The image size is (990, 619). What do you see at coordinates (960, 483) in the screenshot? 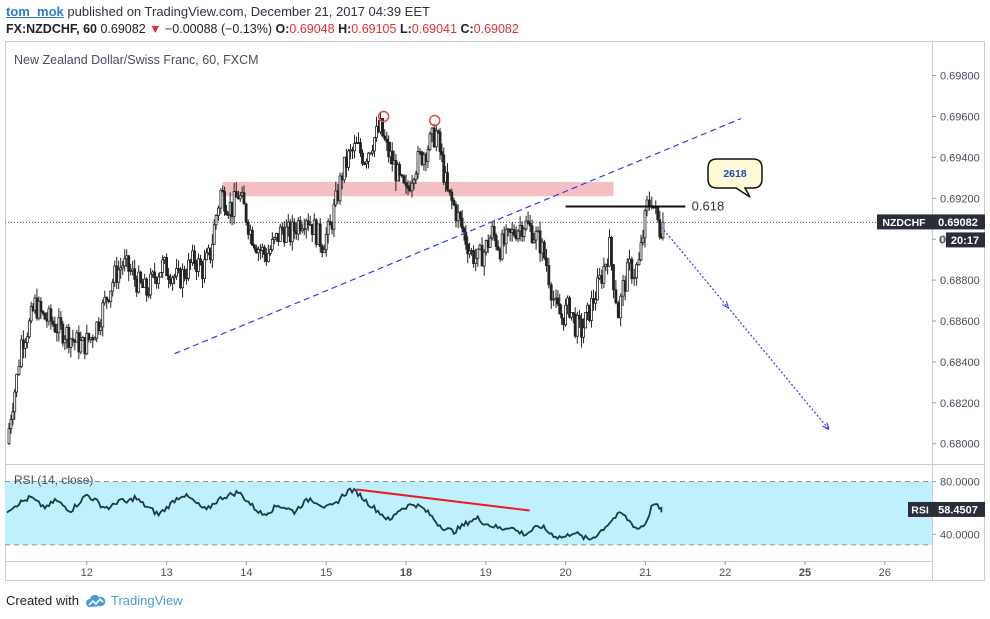
I see `rsi-tick-label: 80.0000` at bounding box center [960, 483].